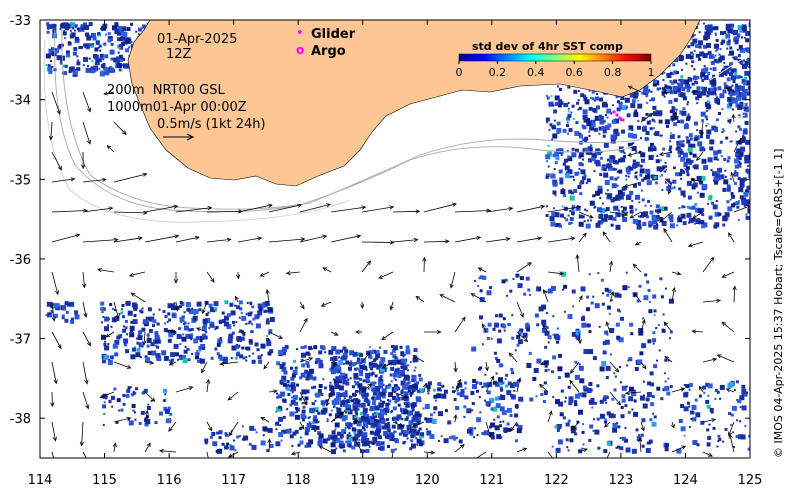 This screenshot has width=791, height=492. What do you see at coordinates (20, 180) in the screenshot?
I see `y-tick-label: -35` at bounding box center [20, 180].